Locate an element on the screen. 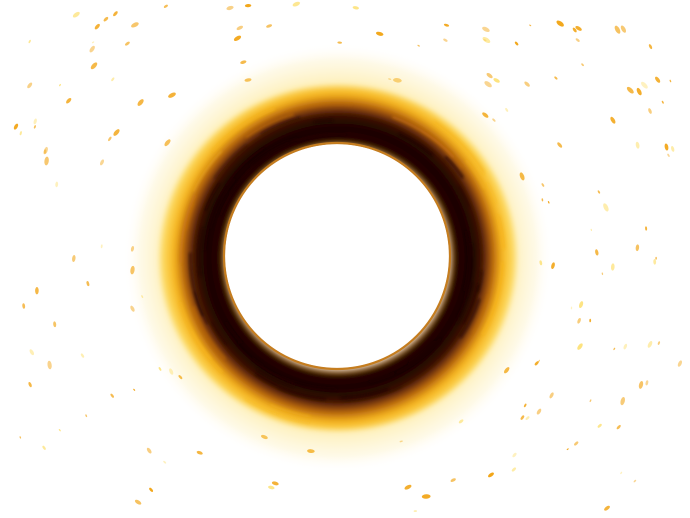  ring-inner-edge is located at coordinates (337, 256).